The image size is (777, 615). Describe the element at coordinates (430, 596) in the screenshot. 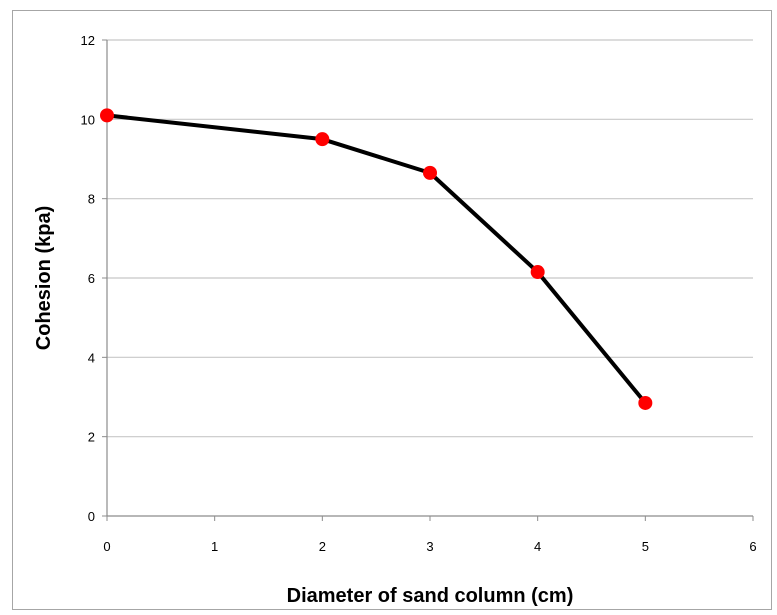

I see `x-axis-title: Diameter of sand column (cm)` at that location.